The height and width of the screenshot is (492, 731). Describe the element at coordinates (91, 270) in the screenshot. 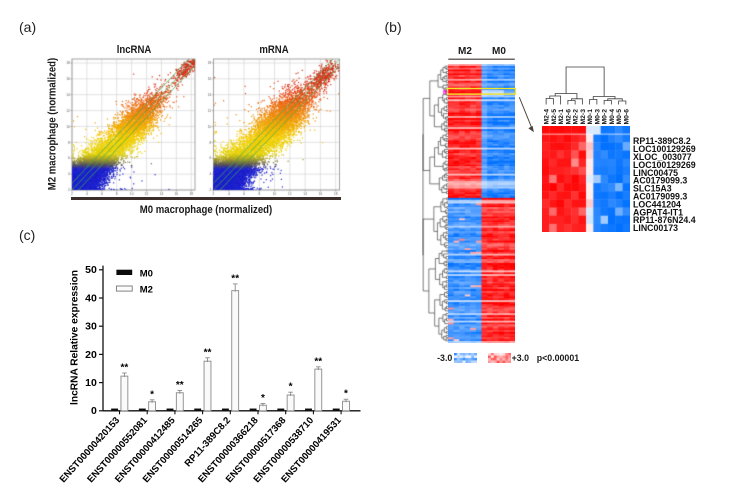

I see `svg-text: 50` at that location.